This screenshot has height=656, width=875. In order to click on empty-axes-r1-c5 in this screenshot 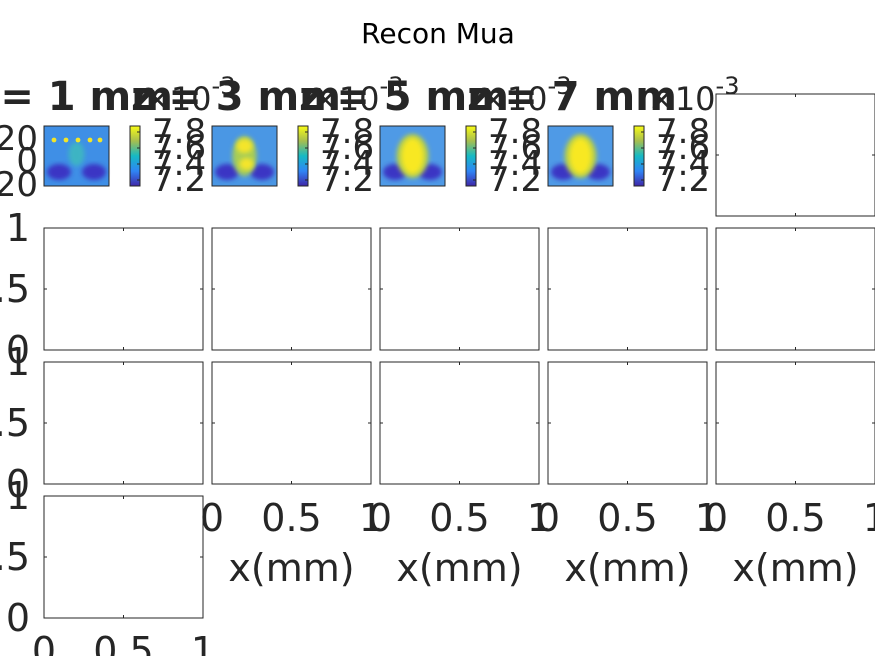, I will do `click(795, 289)`.